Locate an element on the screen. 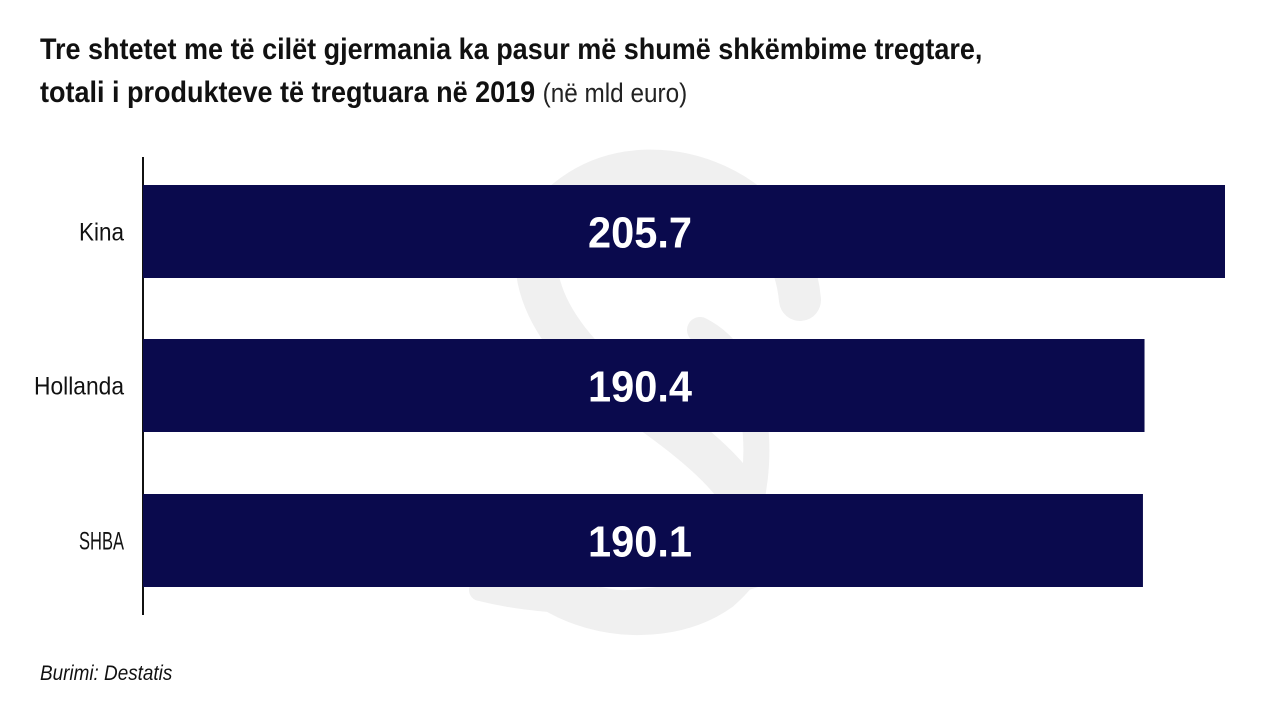 The height and width of the screenshot is (720, 1280). data-label-shba: 190.1 is located at coordinates (640, 542).